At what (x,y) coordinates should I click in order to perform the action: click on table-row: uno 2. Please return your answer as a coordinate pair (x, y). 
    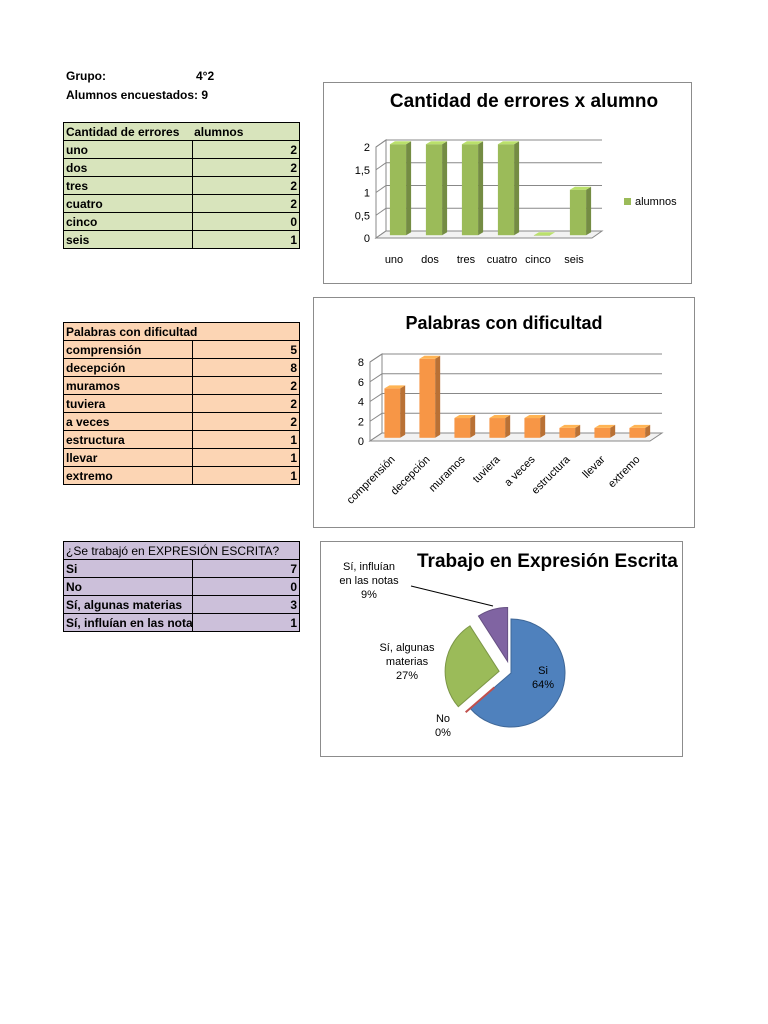
    Looking at the image, I should click on (181, 149).